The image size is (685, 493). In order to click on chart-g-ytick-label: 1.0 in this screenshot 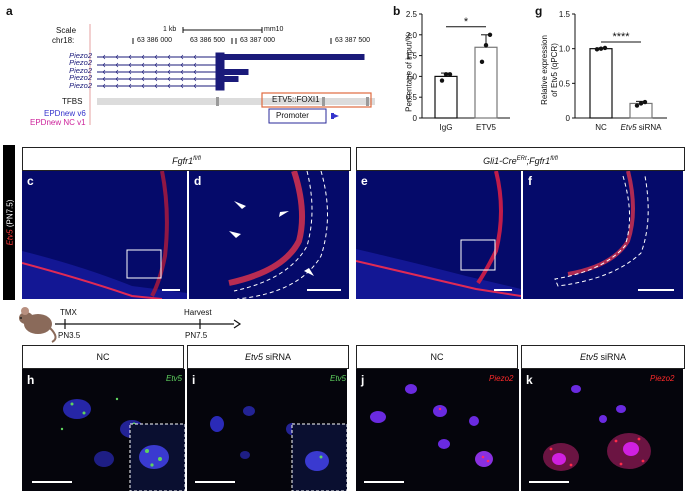, I will do `click(565, 49)`.